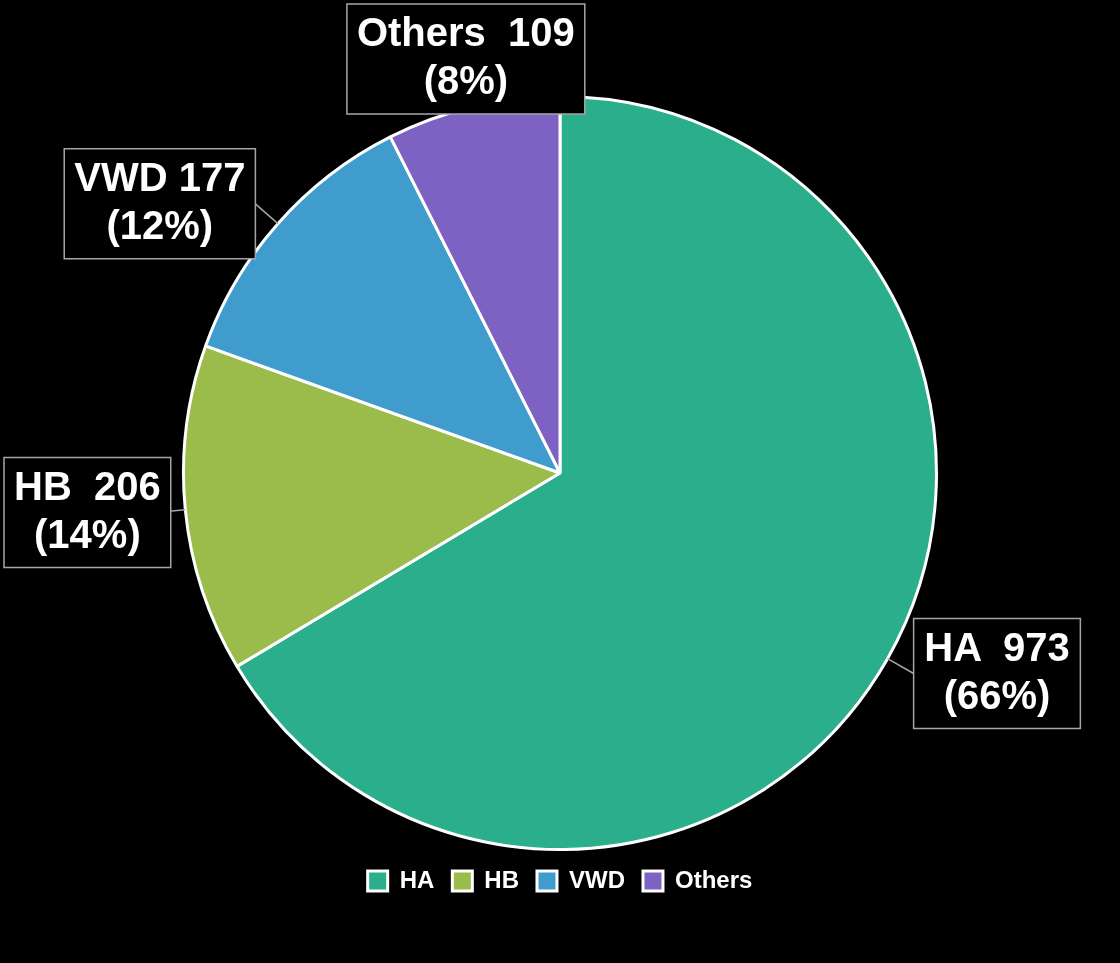 The width and height of the screenshot is (1120, 963). Describe the element at coordinates (997, 670) in the screenshot. I see `data-label: HA 973 (66%)` at that location.